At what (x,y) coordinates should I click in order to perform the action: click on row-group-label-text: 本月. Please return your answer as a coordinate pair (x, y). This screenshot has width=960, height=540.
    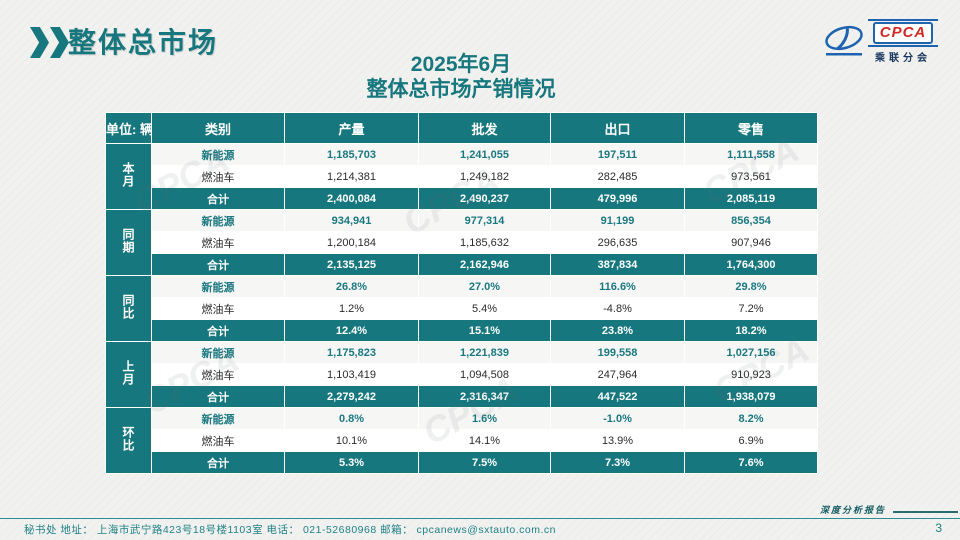
    Looking at the image, I should click on (128, 175).